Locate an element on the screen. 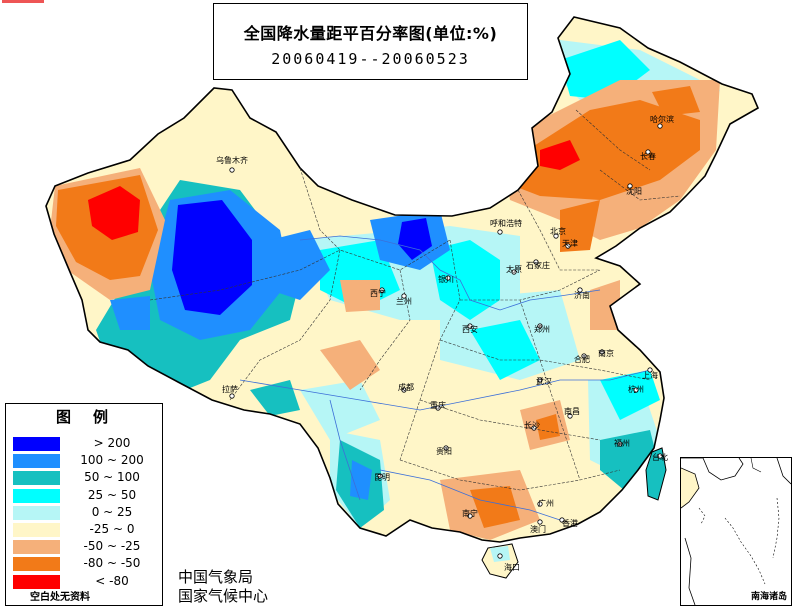 The image size is (795, 610). city-label: 兰州 is located at coordinates (404, 301).